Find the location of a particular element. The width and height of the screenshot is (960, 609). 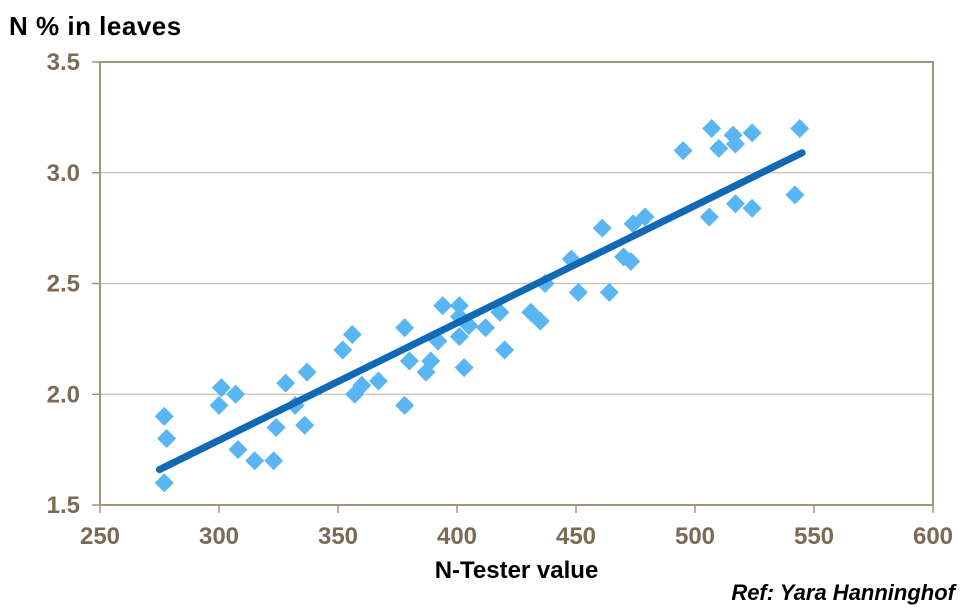

x-tick-label: 250 is located at coordinates (100, 536).